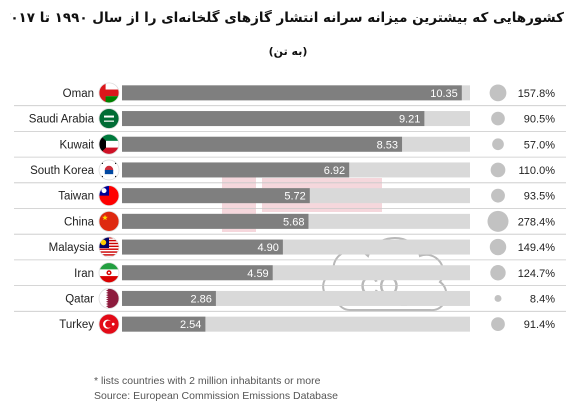  I want to click on china-flag, so click(109, 221).